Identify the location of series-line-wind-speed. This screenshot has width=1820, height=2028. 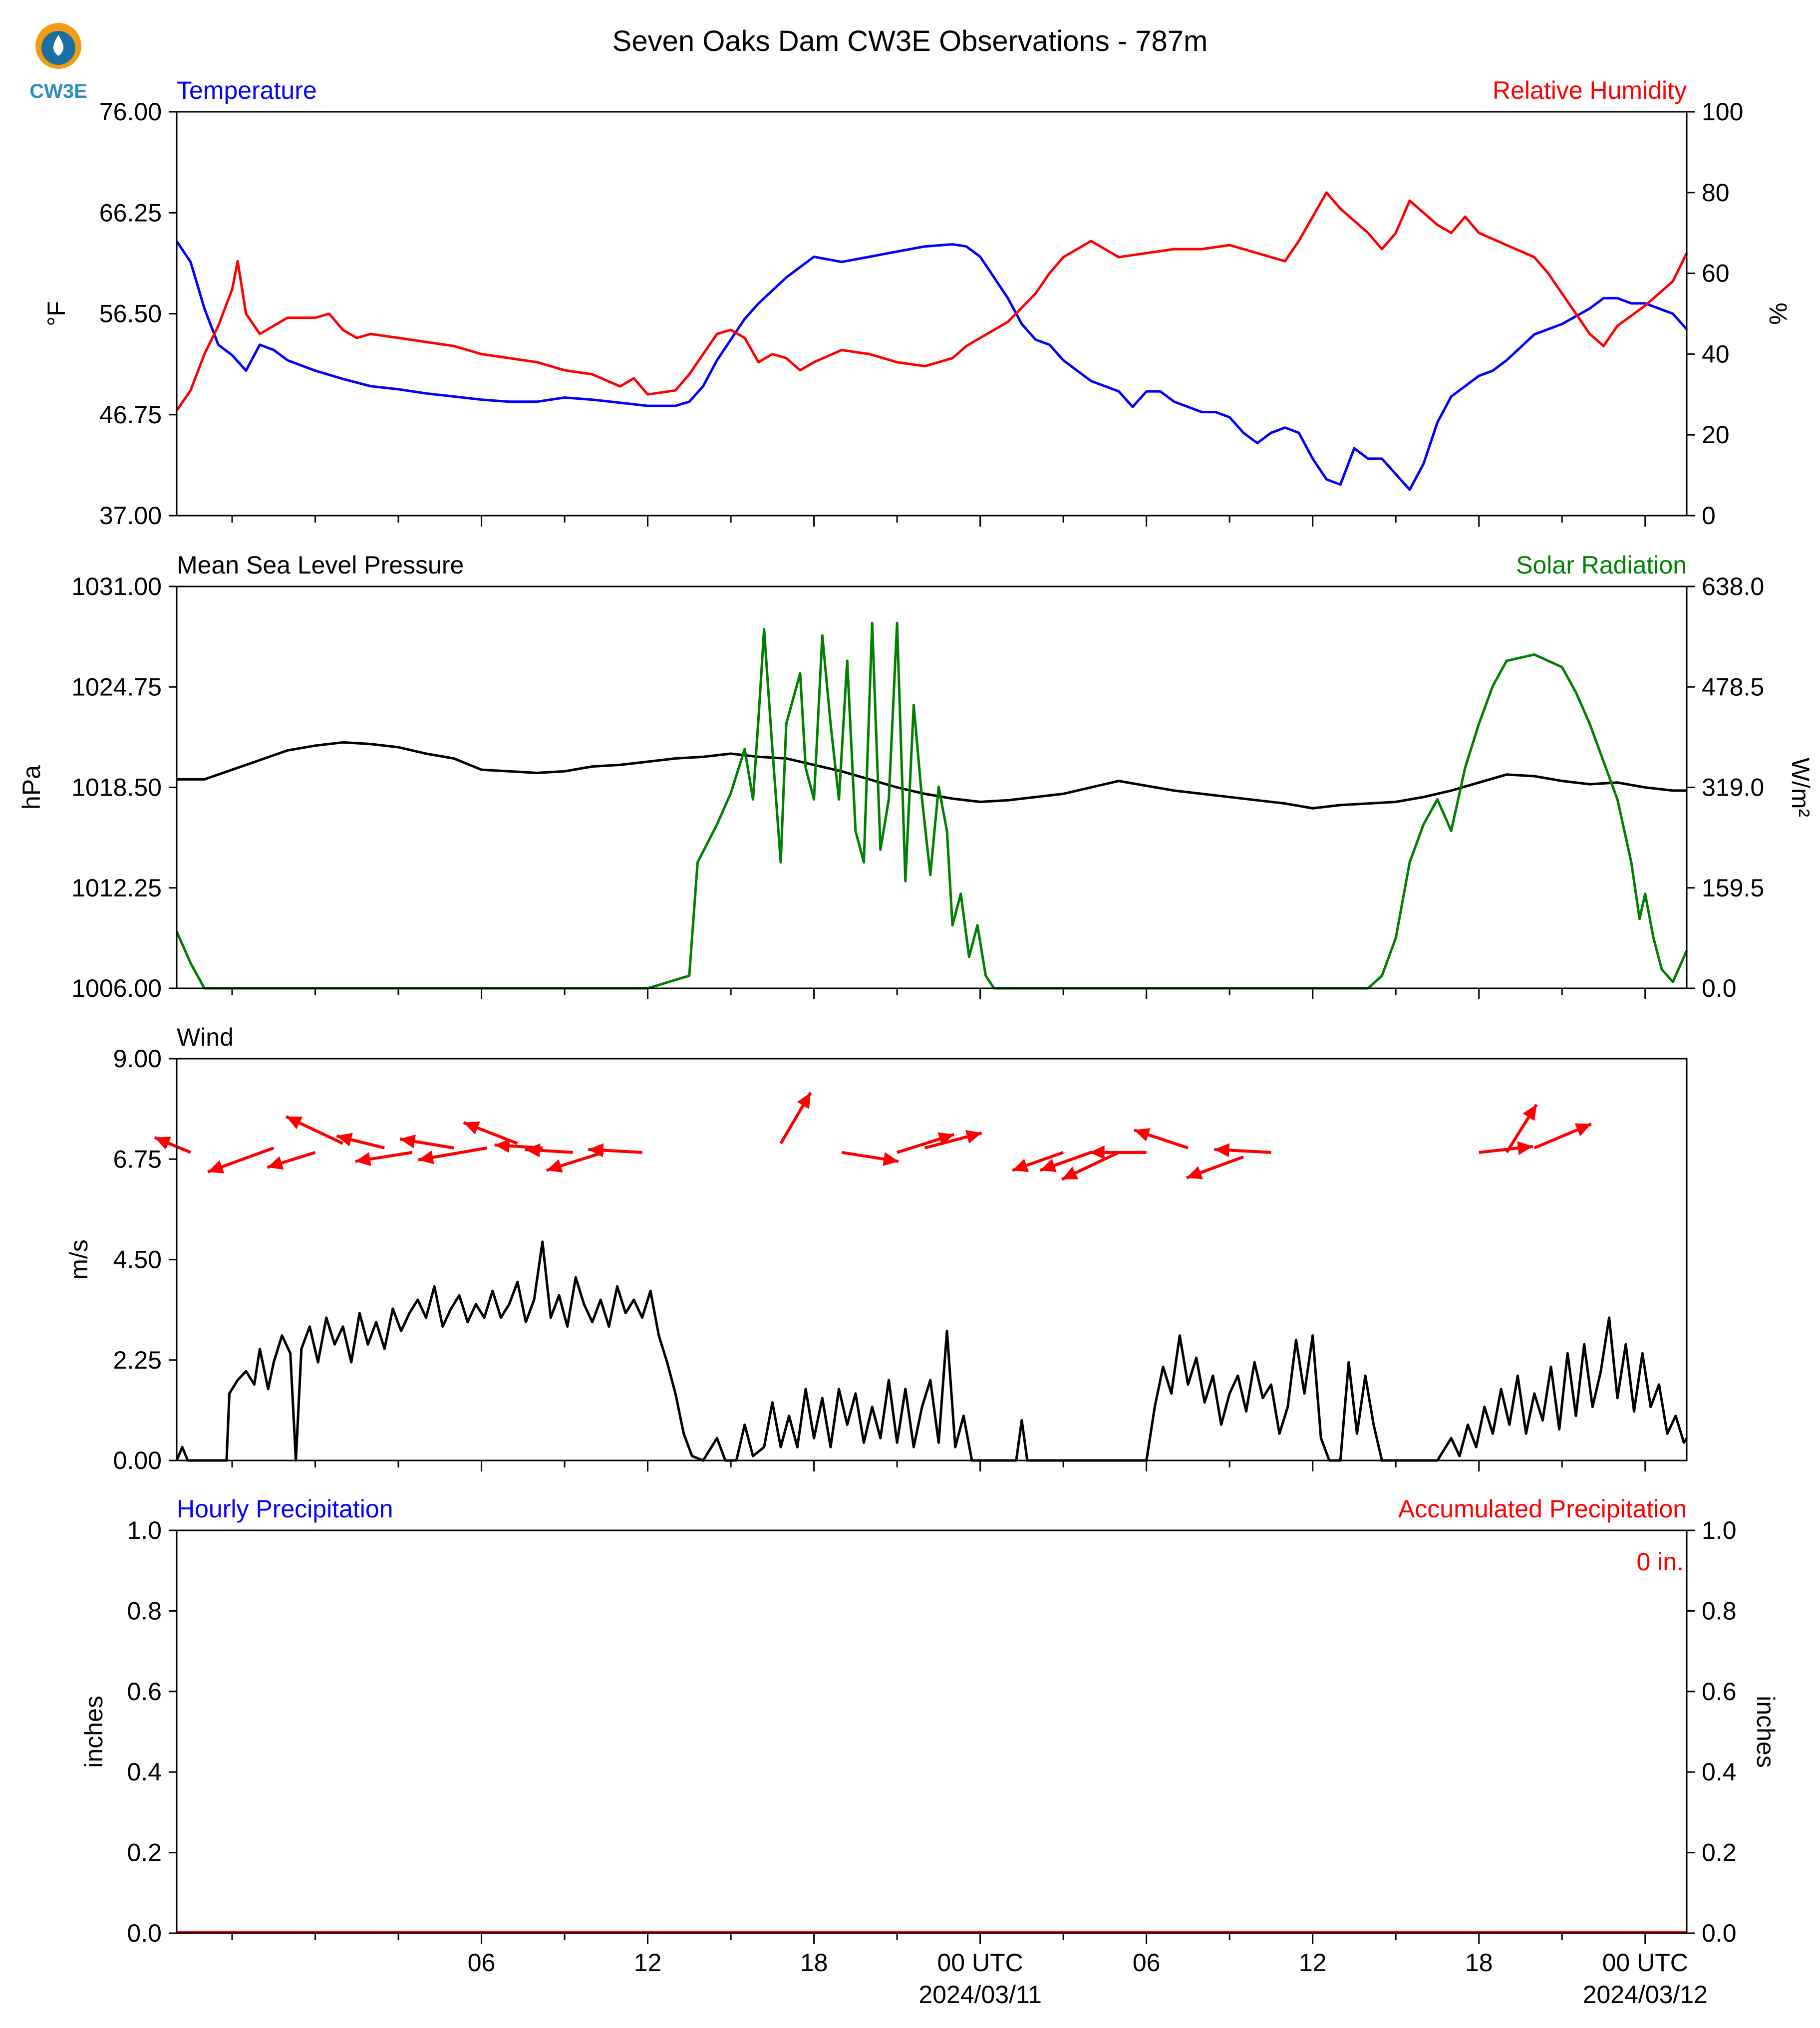
(931, 1351).